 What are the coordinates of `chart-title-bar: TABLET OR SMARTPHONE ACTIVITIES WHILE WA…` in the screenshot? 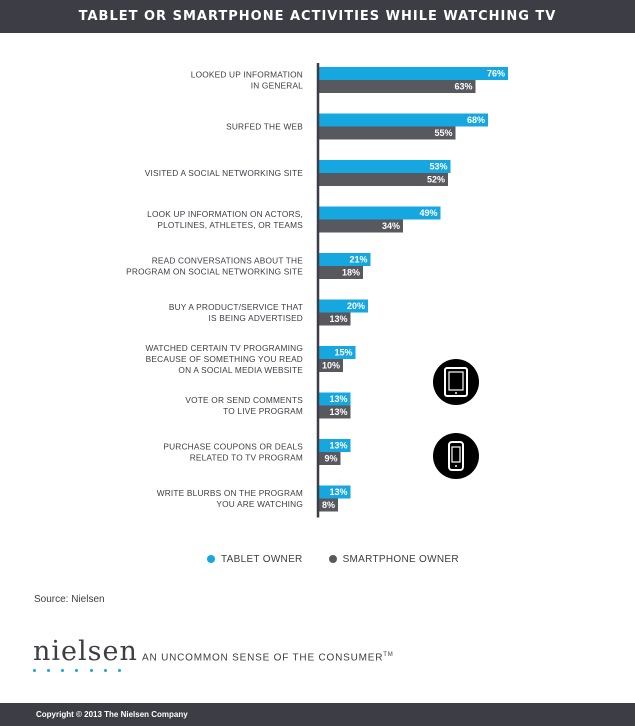 It's located at (317, 16).